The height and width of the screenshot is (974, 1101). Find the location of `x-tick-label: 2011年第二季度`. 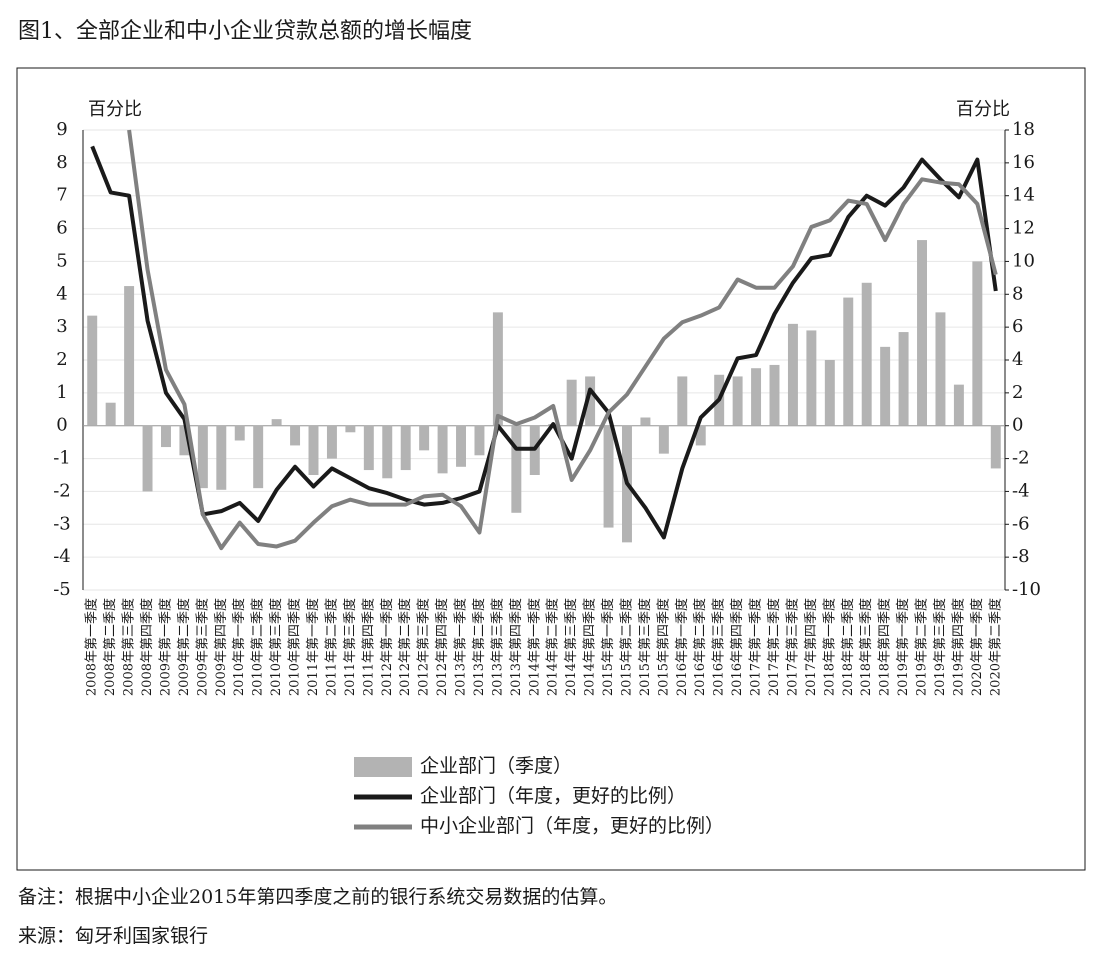

x-tick-label: 2011年第二季度 is located at coordinates (331, 647).